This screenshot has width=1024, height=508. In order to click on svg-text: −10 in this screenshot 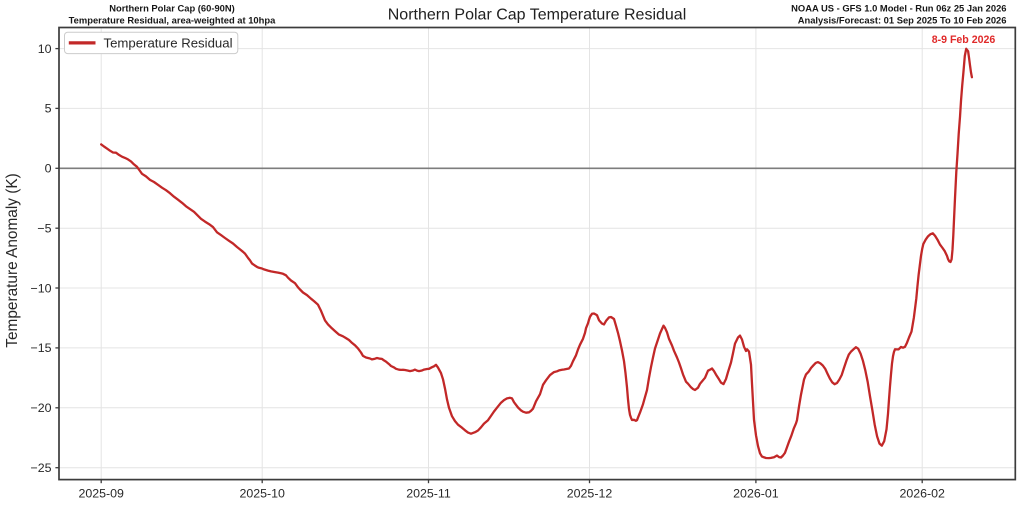, I will do `click(40, 288)`.